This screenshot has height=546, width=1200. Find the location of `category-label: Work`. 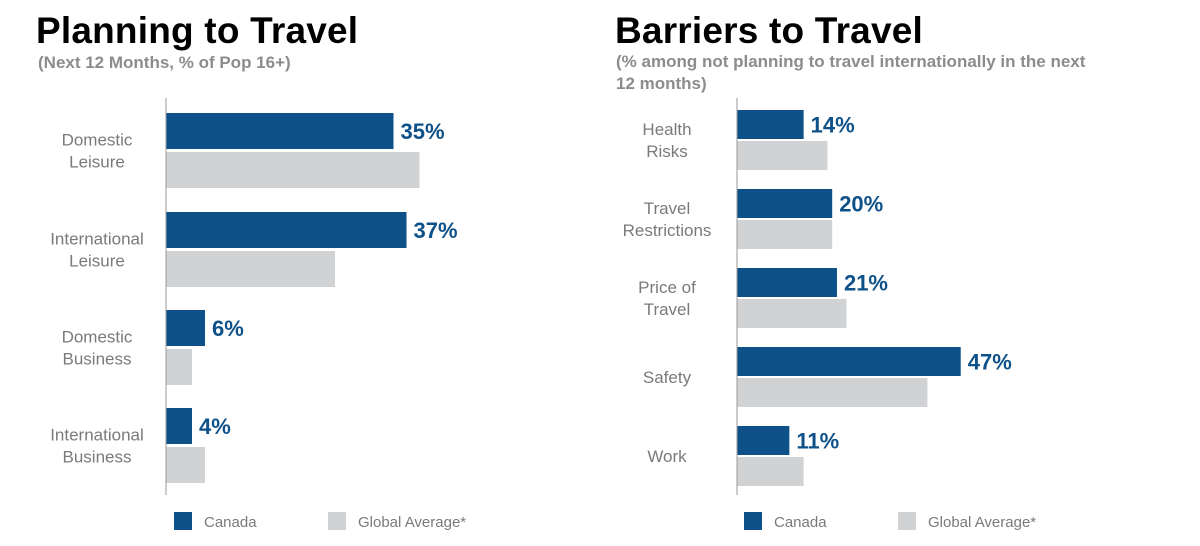

category-label: Work is located at coordinates (667, 456).